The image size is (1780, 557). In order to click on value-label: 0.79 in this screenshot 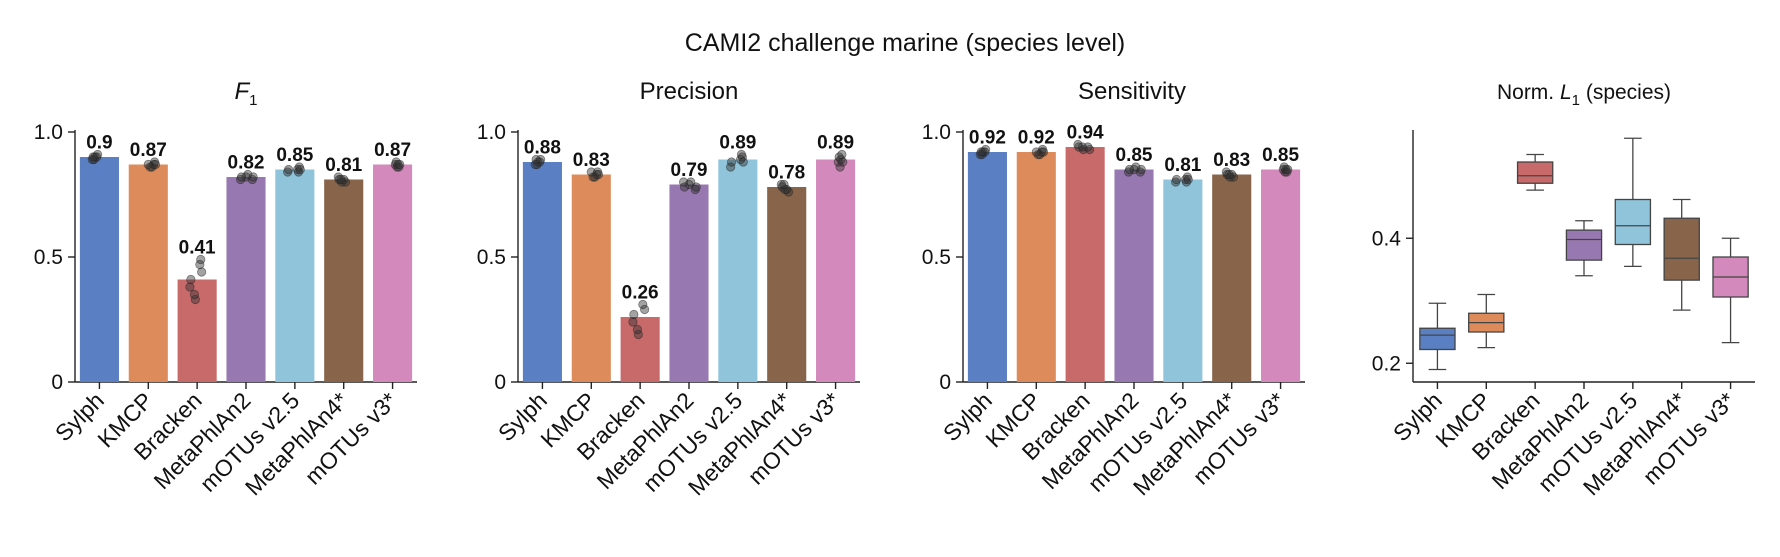, I will do `click(689, 170)`.